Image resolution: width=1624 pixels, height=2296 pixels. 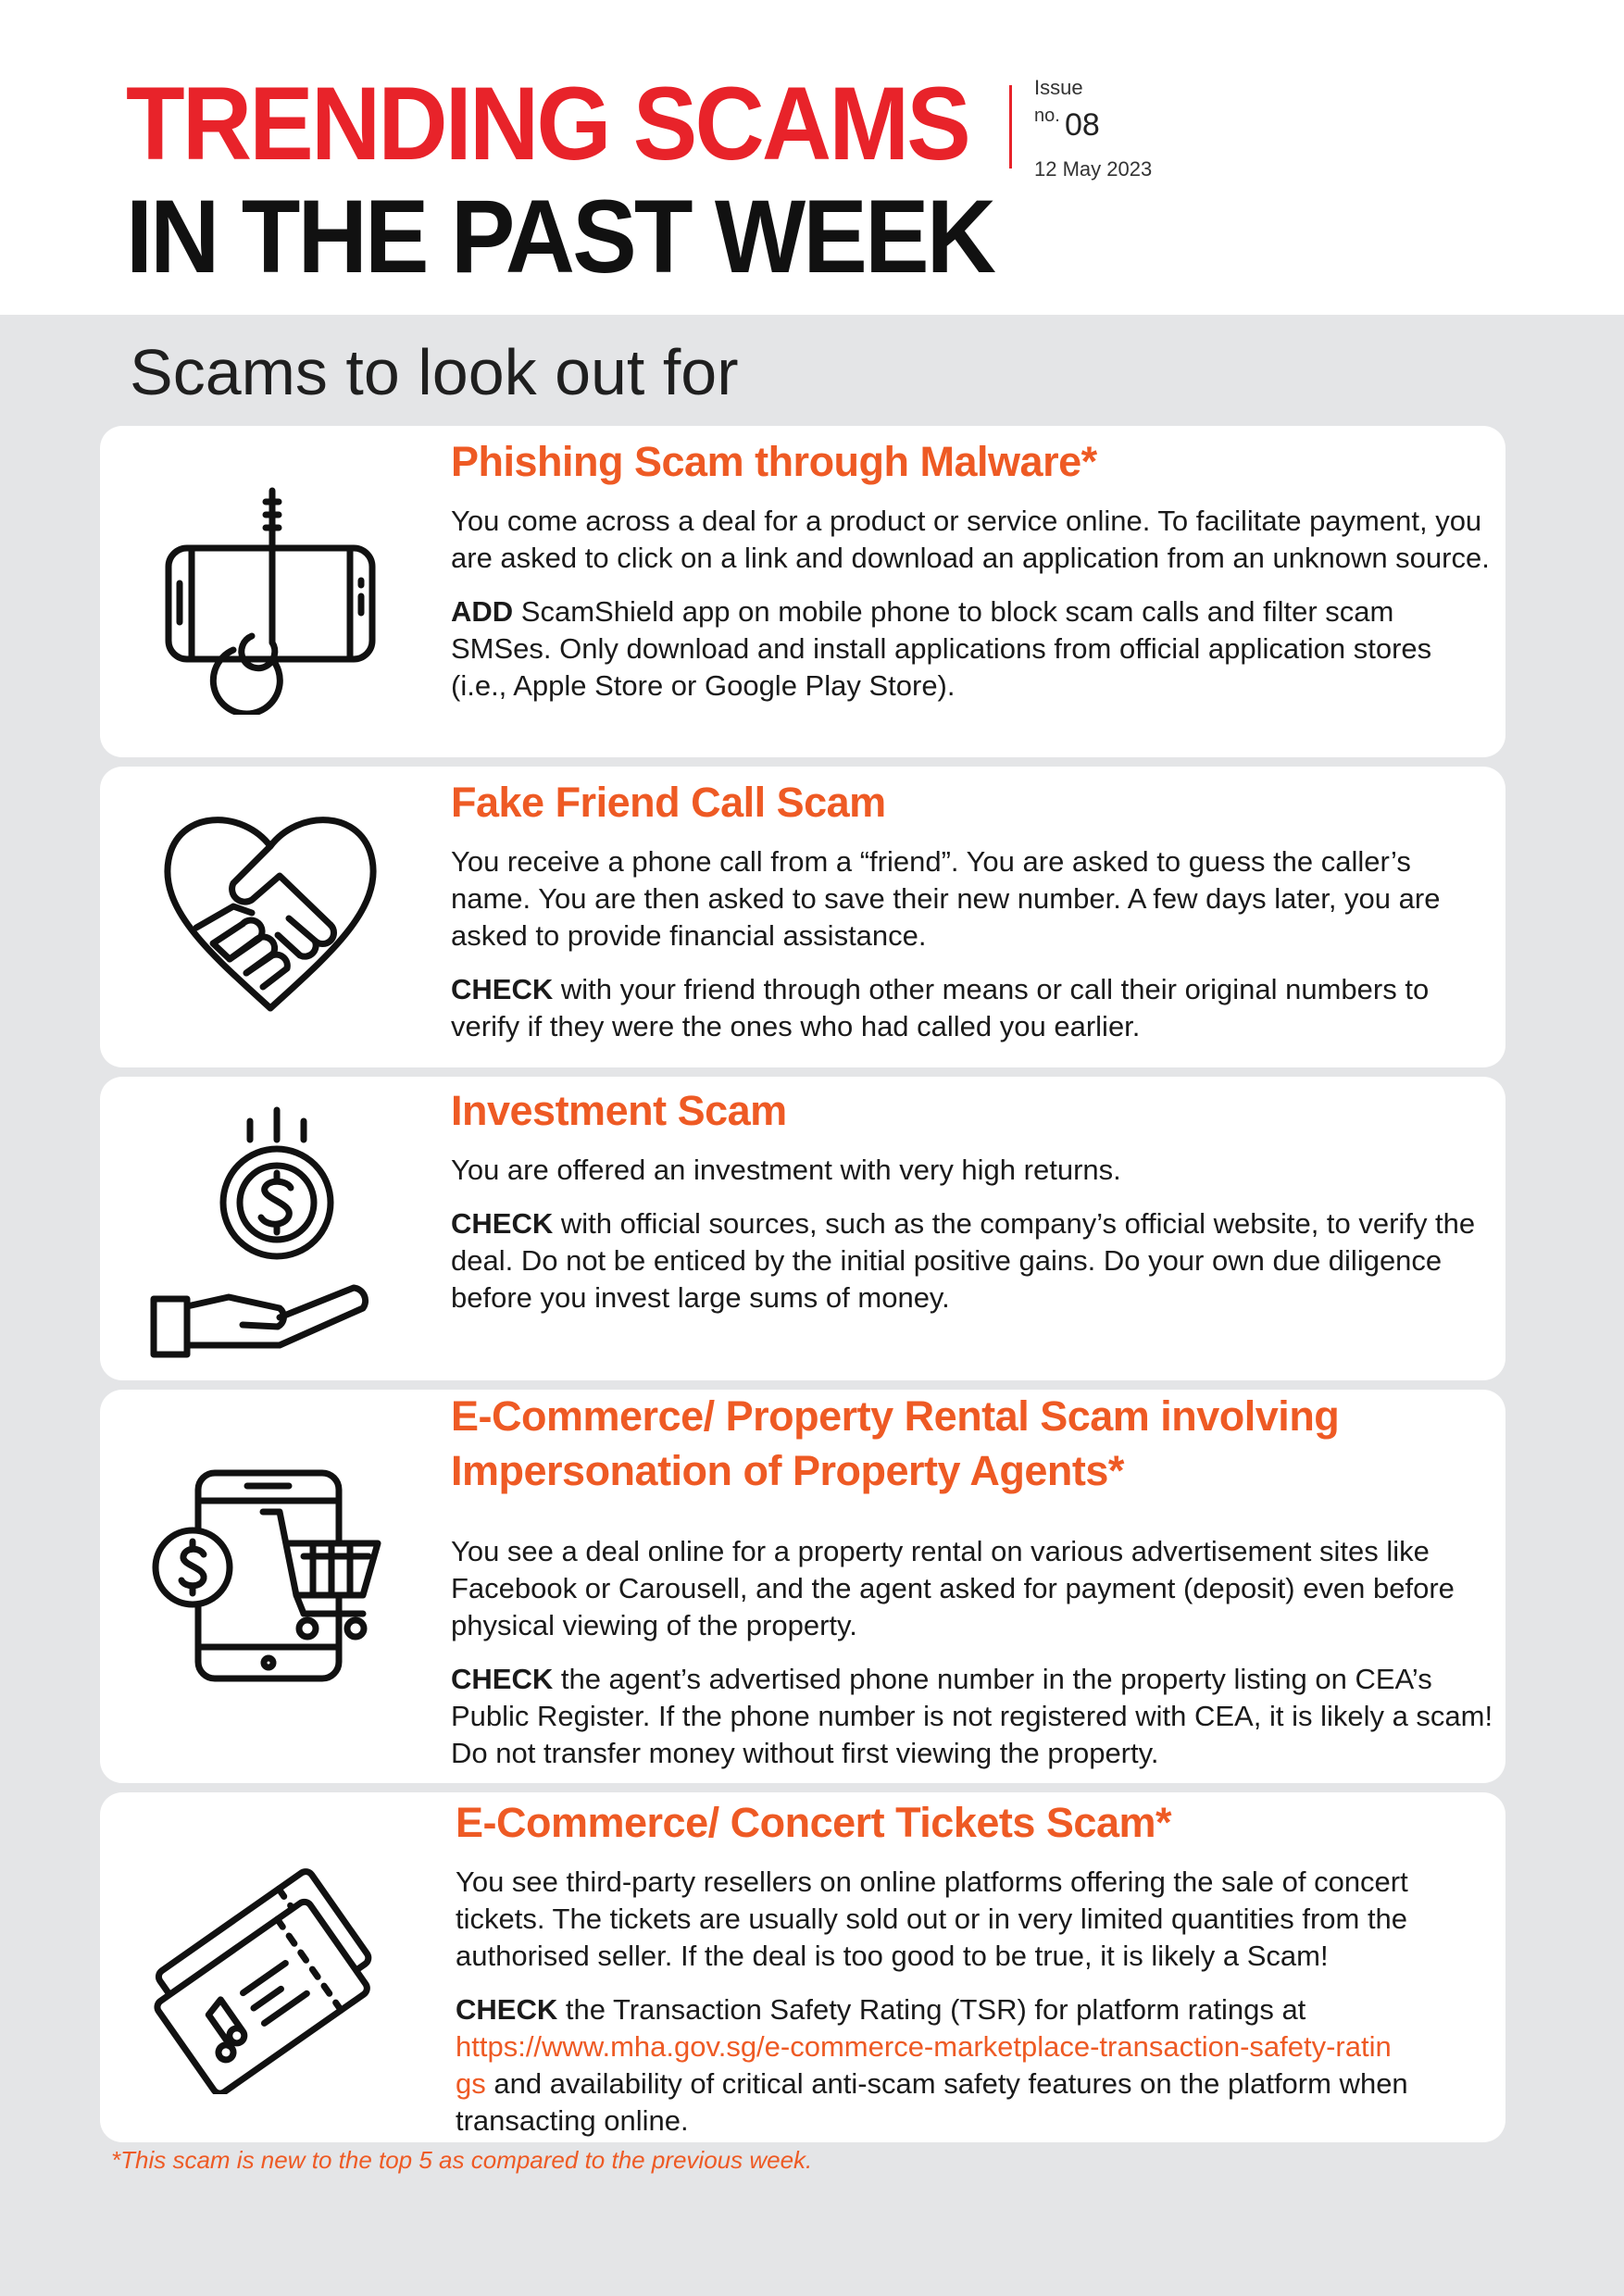 What do you see at coordinates (482, 611) in the screenshot?
I see `advice-keyword: ADD` at bounding box center [482, 611].